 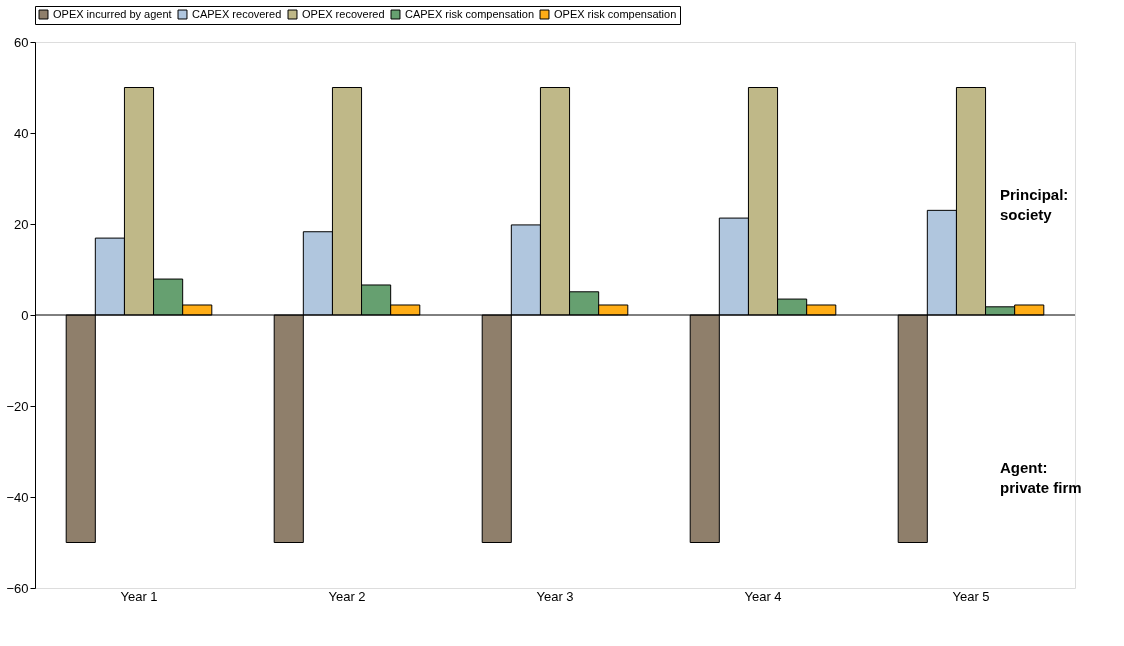 I want to click on legend-label: CAPEX risk compensation, so click(x=469, y=13).